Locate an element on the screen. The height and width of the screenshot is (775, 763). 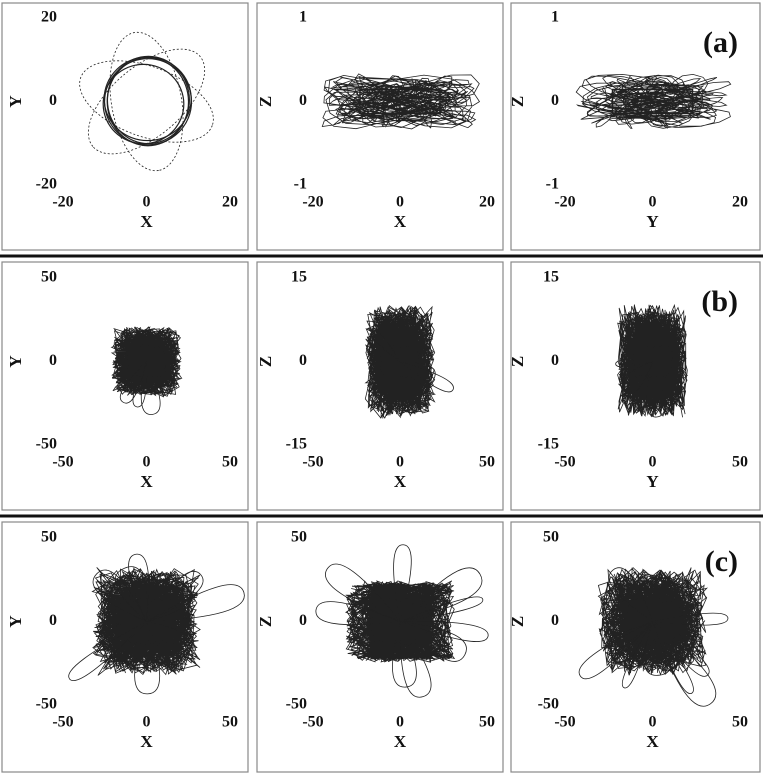
panel-label: (b) is located at coordinates (719, 301).